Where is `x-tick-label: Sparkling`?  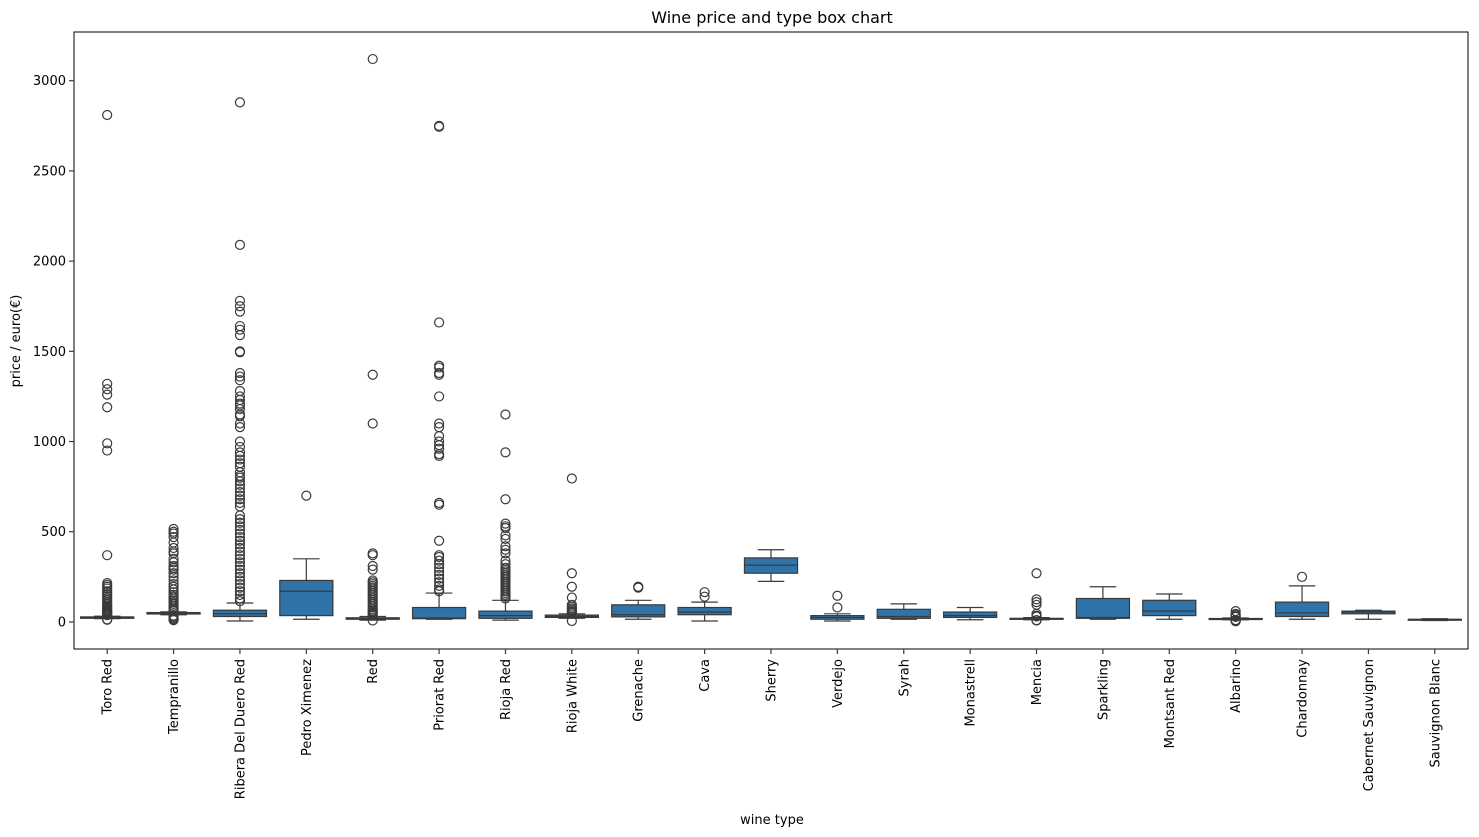
x-tick-label: Sparkling is located at coordinates (1103, 689).